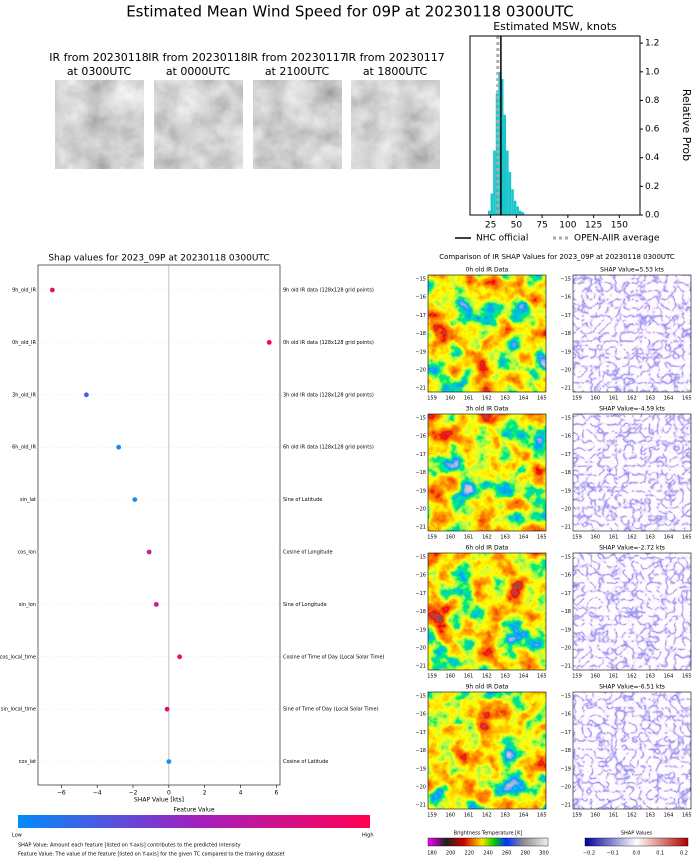  I want to click on ir-label: at 1800UTC, so click(395, 71).